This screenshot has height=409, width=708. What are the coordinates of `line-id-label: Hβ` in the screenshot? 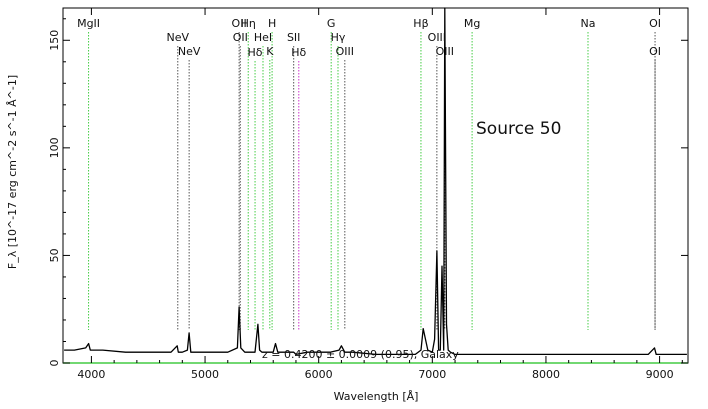 It's located at (420, 23).